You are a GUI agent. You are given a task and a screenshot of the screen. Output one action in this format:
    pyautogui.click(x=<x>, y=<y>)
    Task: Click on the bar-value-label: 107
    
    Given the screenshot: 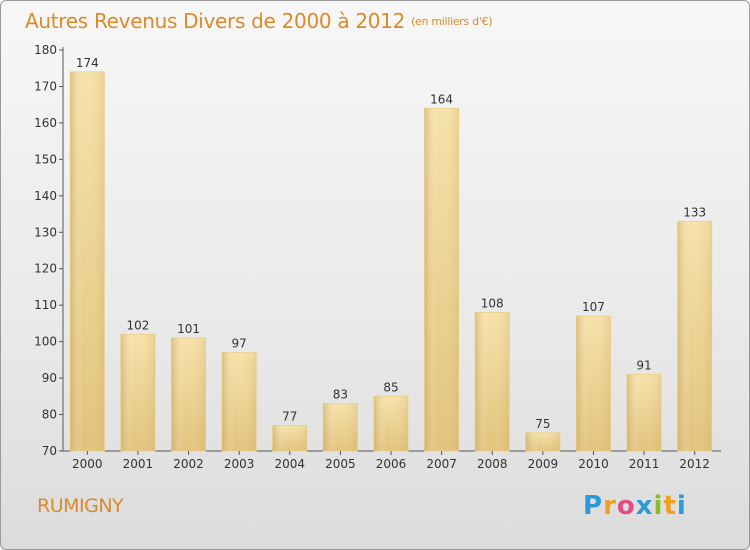 What is the action you would take?
    pyautogui.click(x=593, y=307)
    